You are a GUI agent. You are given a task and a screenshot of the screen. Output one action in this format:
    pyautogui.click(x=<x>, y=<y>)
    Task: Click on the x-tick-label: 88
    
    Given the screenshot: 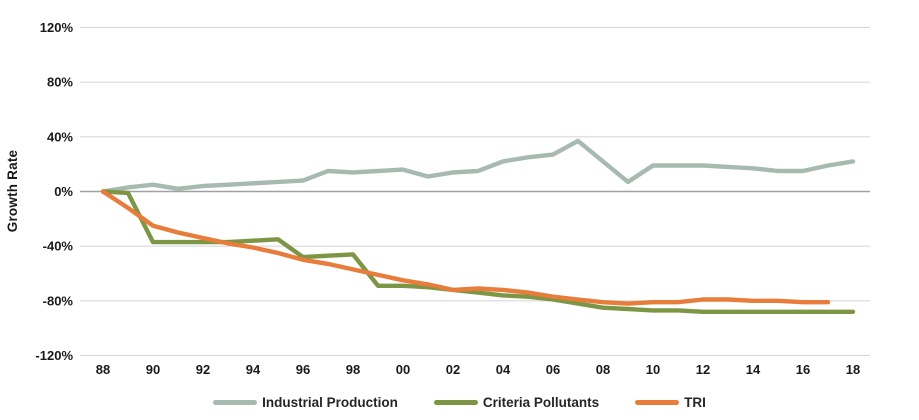 What is the action you would take?
    pyautogui.click(x=103, y=369)
    